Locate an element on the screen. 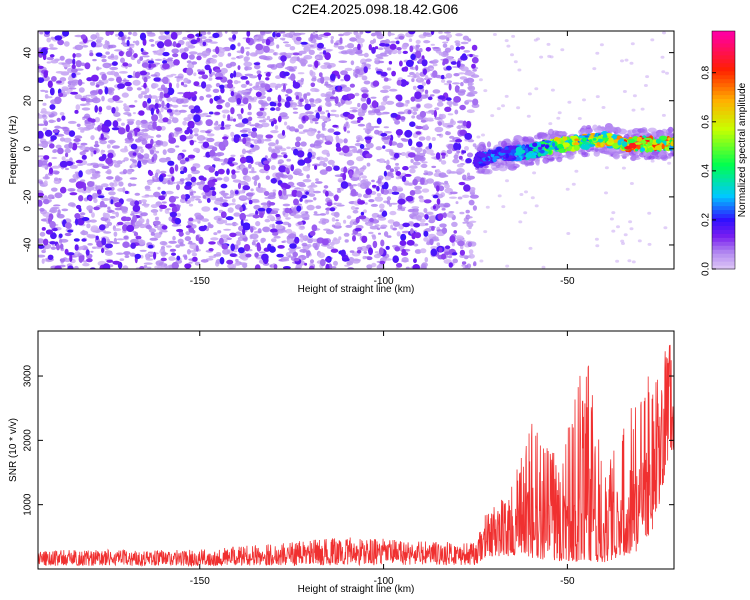 The height and width of the screenshot is (600, 750). y-axis-label: Frequency (Hz) is located at coordinates (13, 150).